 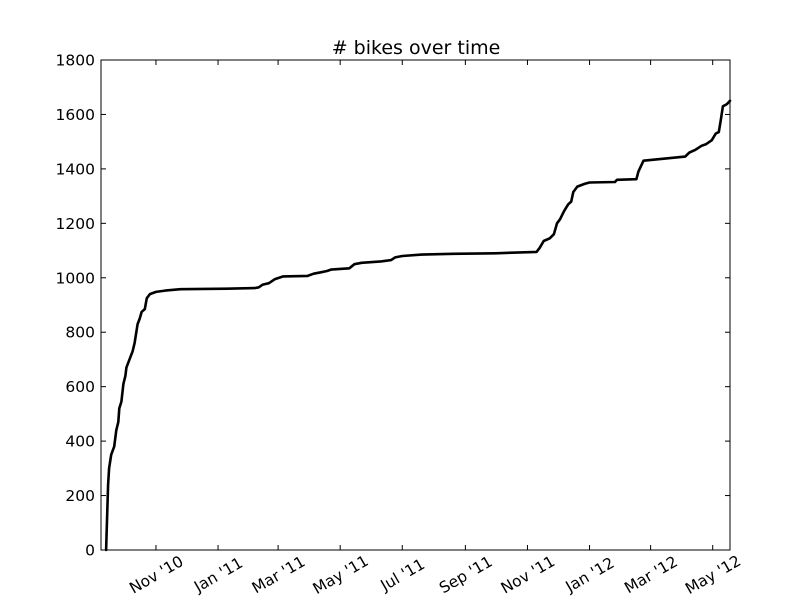 I want to click on y-tick-label: 1800, so click(x=75, y=61).